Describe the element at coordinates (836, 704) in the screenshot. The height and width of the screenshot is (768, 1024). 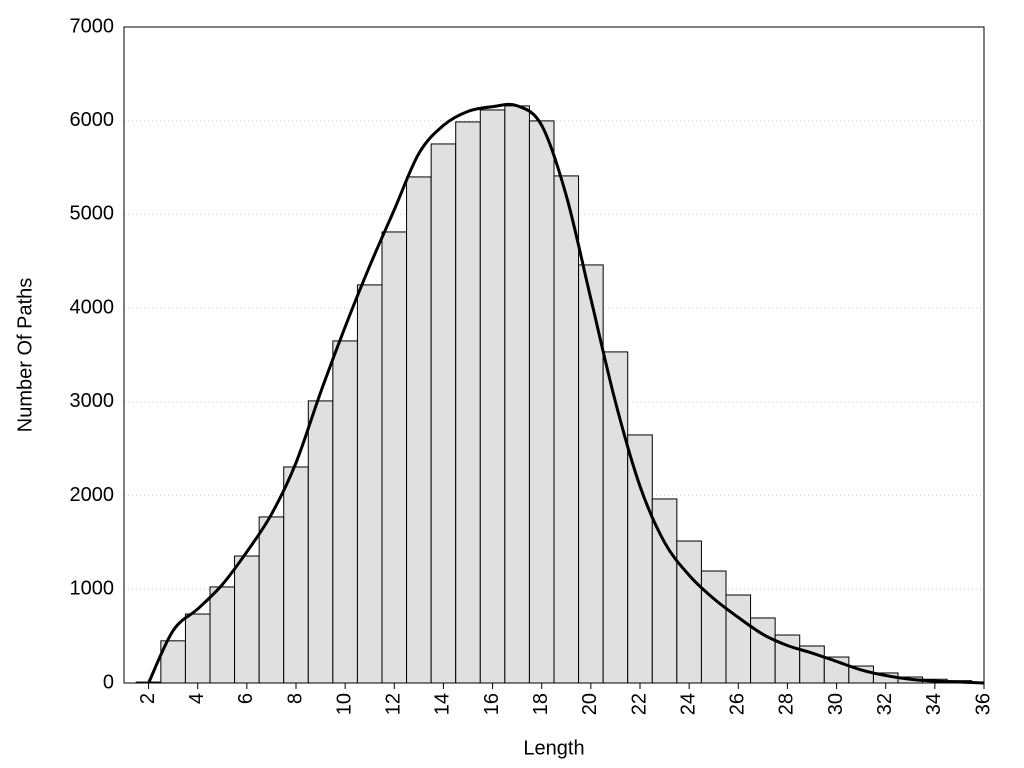
I see `x-tick-label: 30` at that location.